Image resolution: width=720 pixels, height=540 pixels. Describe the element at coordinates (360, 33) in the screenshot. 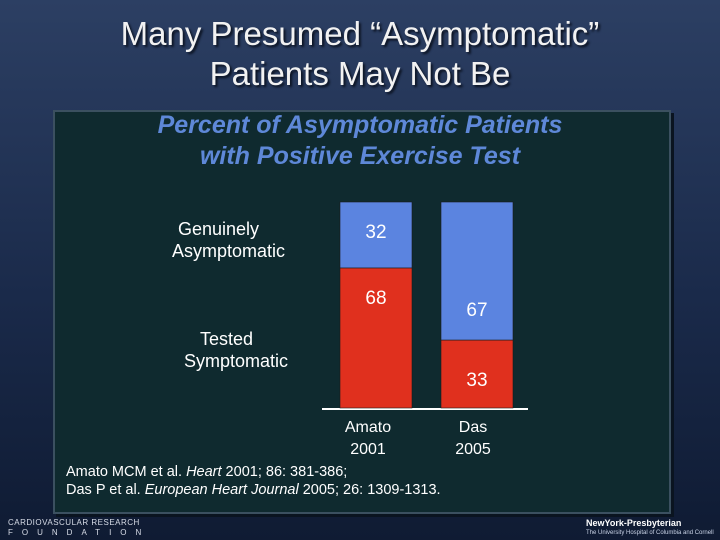

I see `slide-title-line-1: Many Presumed “Asymptomatic”` at that location.